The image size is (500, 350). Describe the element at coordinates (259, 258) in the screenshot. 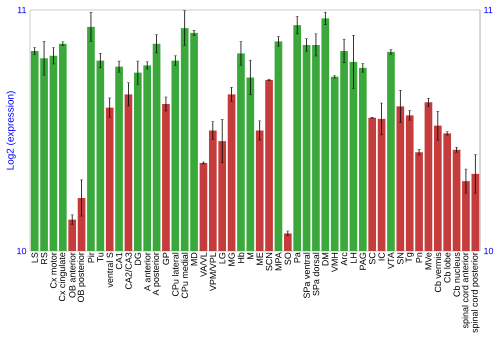

I see `x-tick-label: ME` at that location.